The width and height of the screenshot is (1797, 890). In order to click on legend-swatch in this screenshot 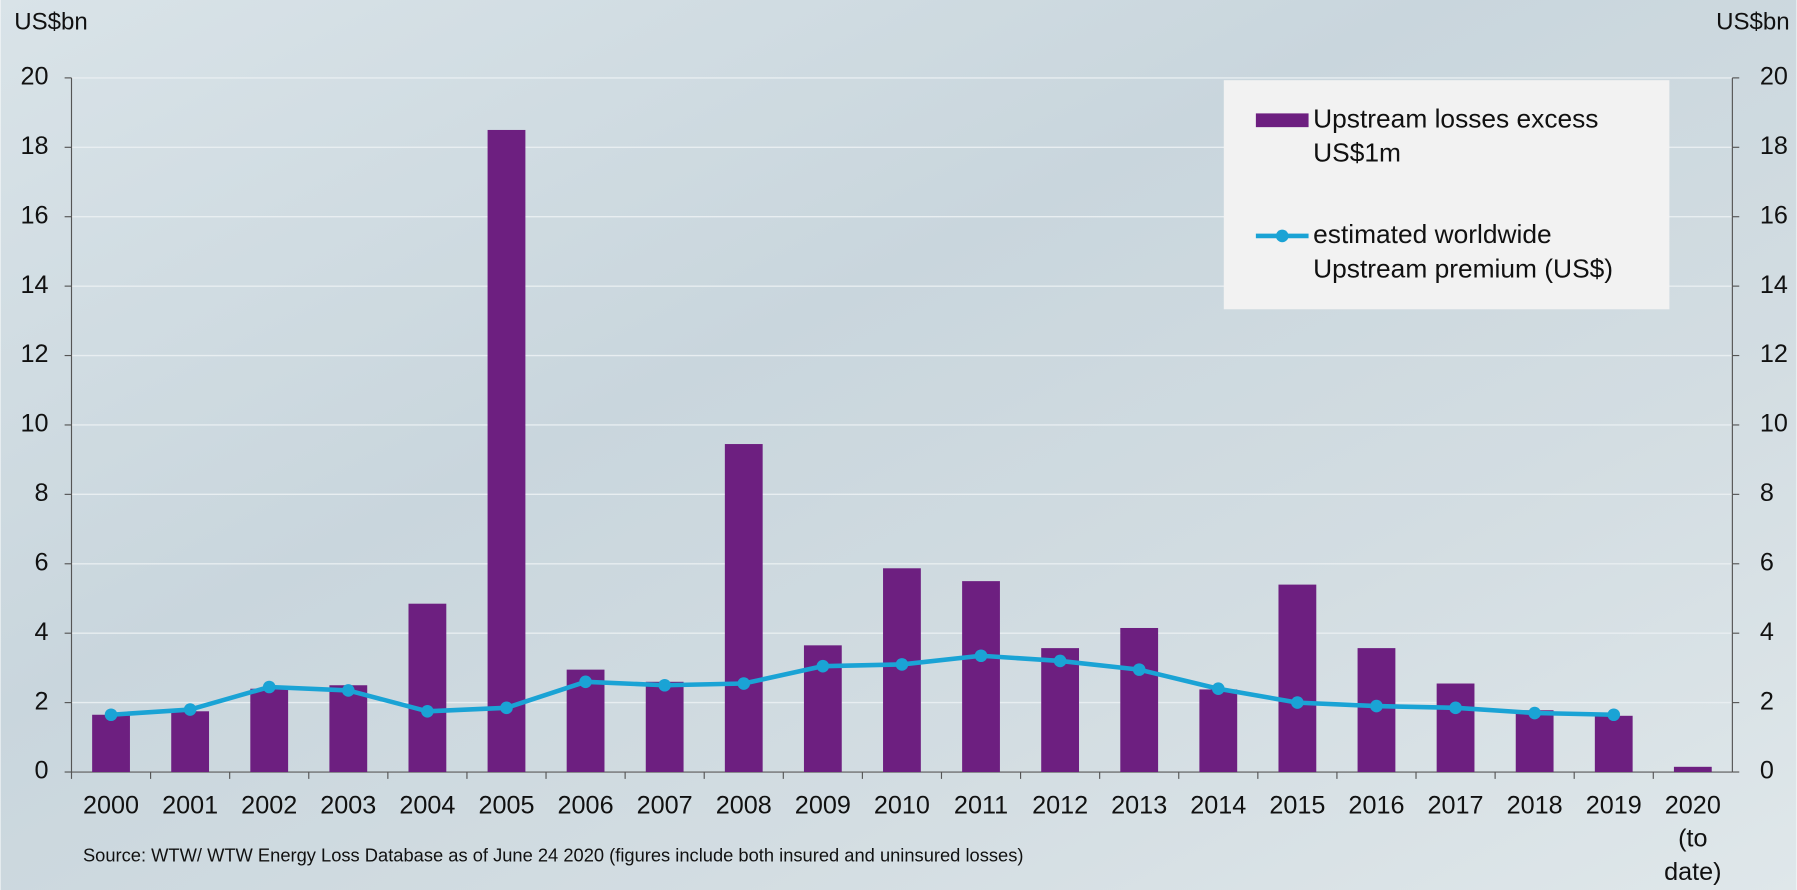, I will do `click(1282, 120)`.